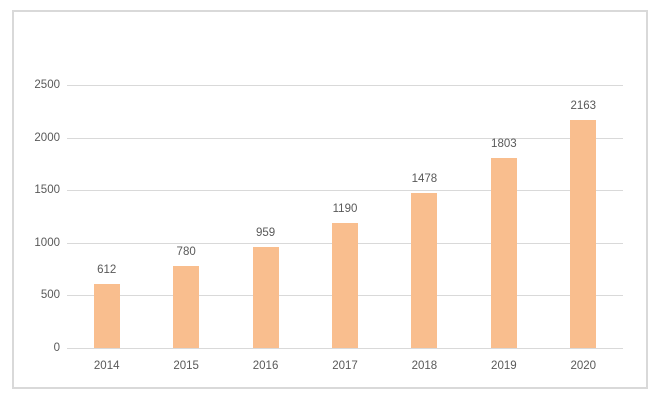 The image size is (660, 402). Describe the element at coordinates (265, 297) in the screenshot. I see `bar-2016` at that location.